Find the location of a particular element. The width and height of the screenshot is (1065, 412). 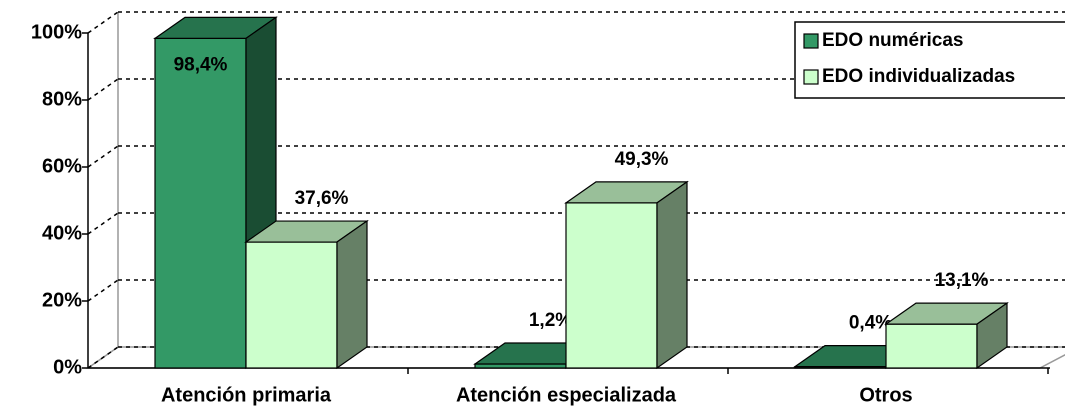

data-label: 1,2% is located at coordinates (550, 320).